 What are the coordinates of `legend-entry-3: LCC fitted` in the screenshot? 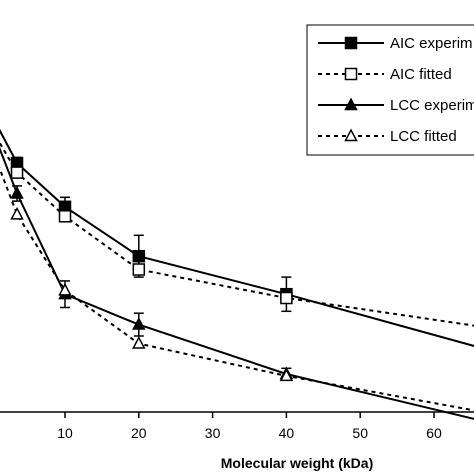 It's located at (387, 136).